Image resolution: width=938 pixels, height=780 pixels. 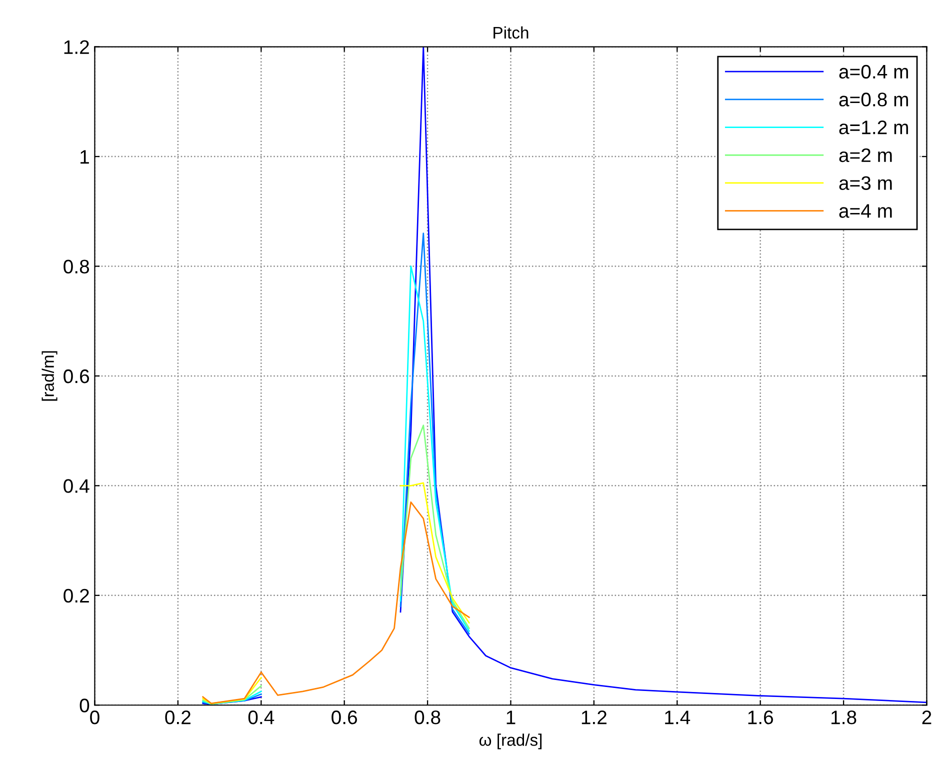 I want to click on legend-label: a=0.8 m, so click(x=873, y=99).